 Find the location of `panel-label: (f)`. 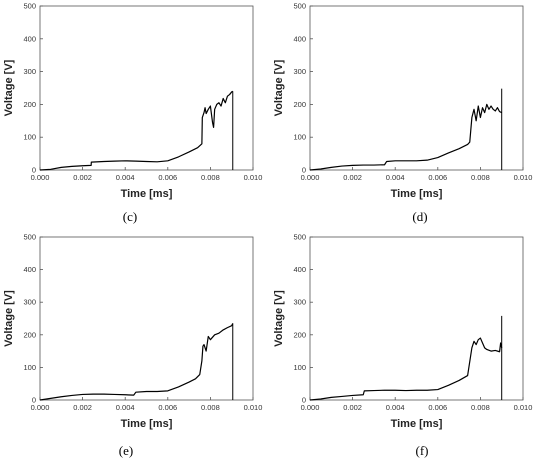

panel-label: (f) is located at coordinates (422, 450).